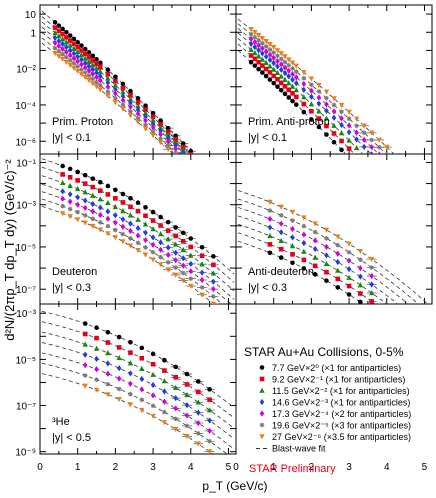 Image resolution: width=436 pixels, height=498 pixels. I want to click on y-tick-label: 10⁻⁵, so click(25, 360).